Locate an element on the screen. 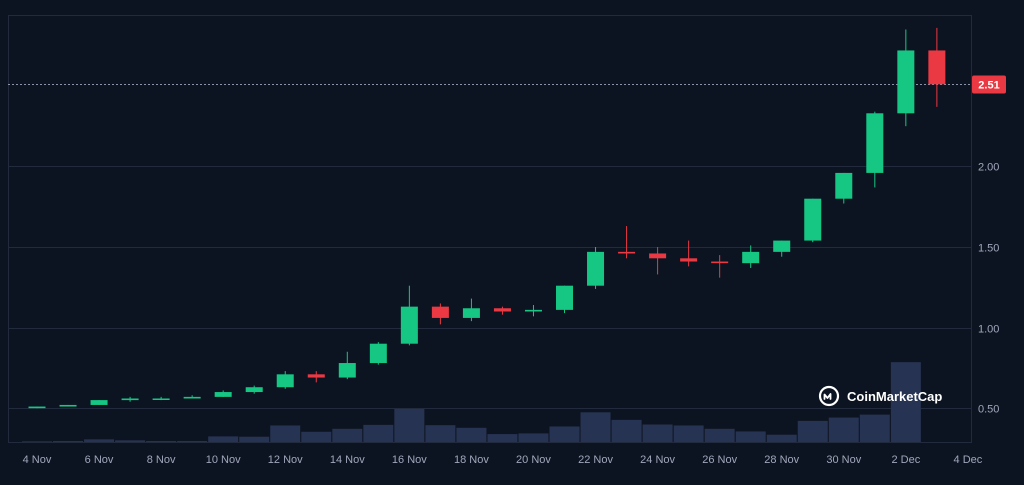  coinmarketcap-logo-icon is located at coordinates (829, 396).